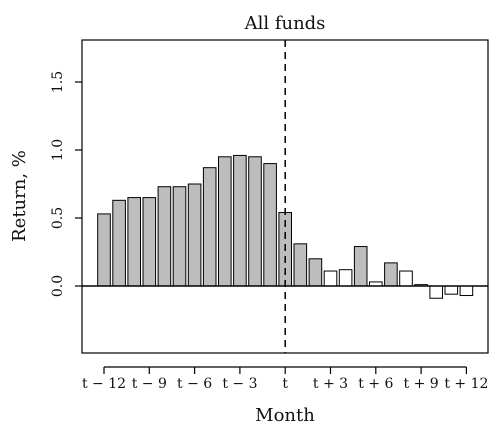 Image resolution: width=502 pixels, height=442 pixels. What do you see at coordinates (194, 384) in the screenshot?
I see `x-tick-label: t − 6` at bounding box center [194, 384].